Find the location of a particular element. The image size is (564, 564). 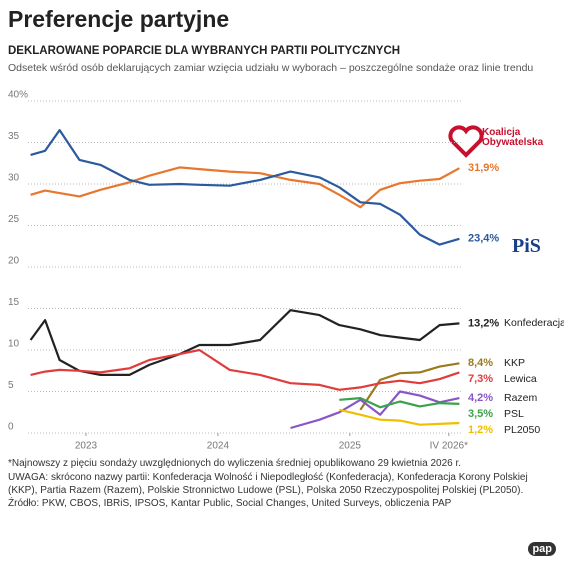

x-tick-label: 2025 is located at coordinates (350, 446).